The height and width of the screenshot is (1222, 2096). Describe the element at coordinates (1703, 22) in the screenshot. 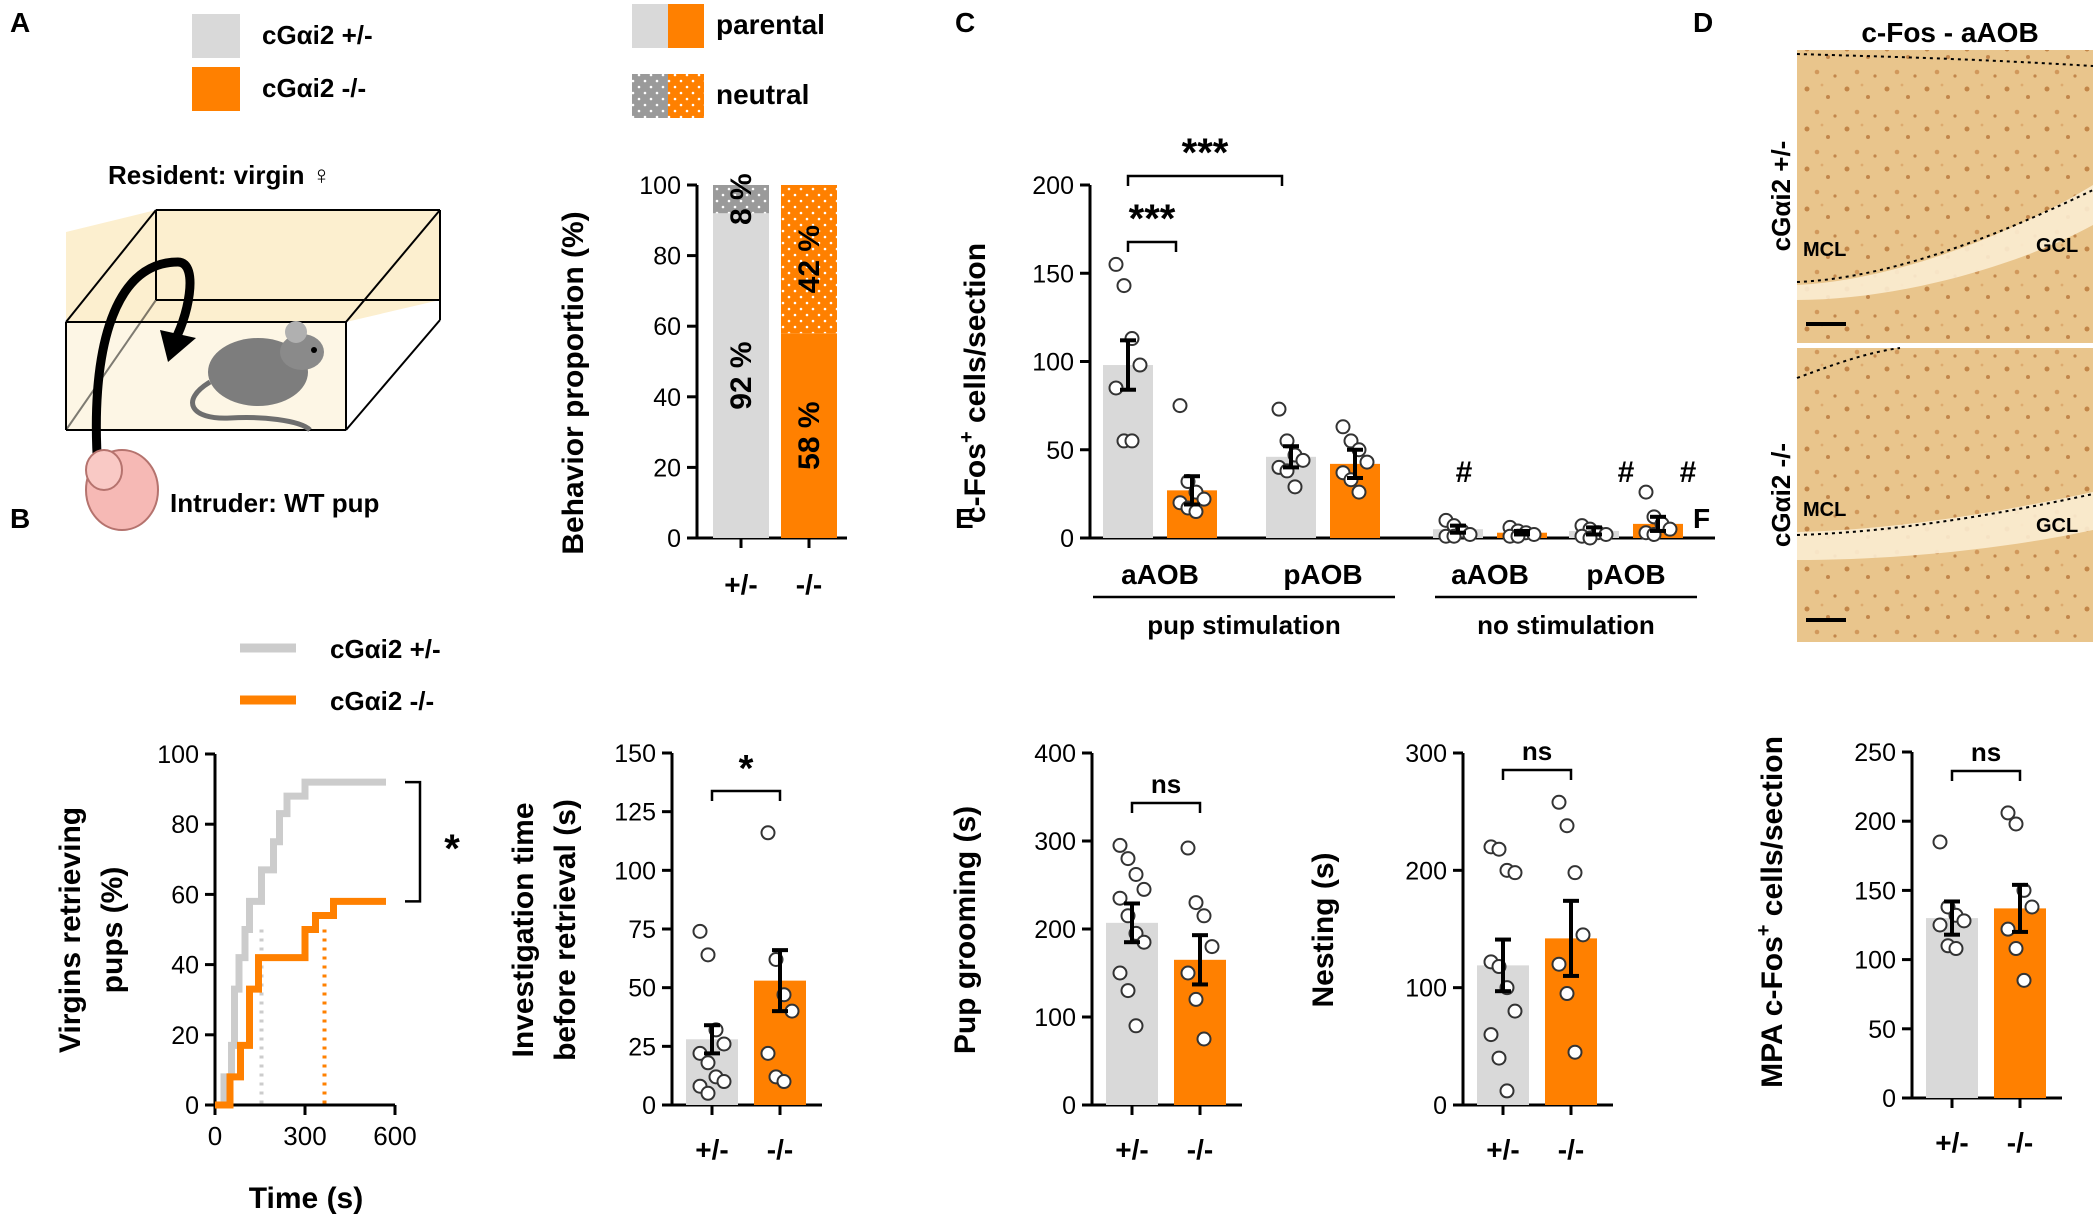

I see `panel-label-d: D` at that location.